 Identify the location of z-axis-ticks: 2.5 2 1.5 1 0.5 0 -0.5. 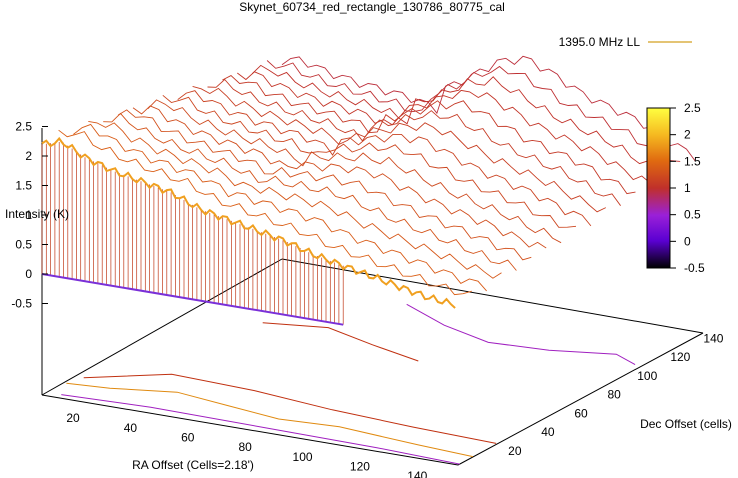
(29, 215).